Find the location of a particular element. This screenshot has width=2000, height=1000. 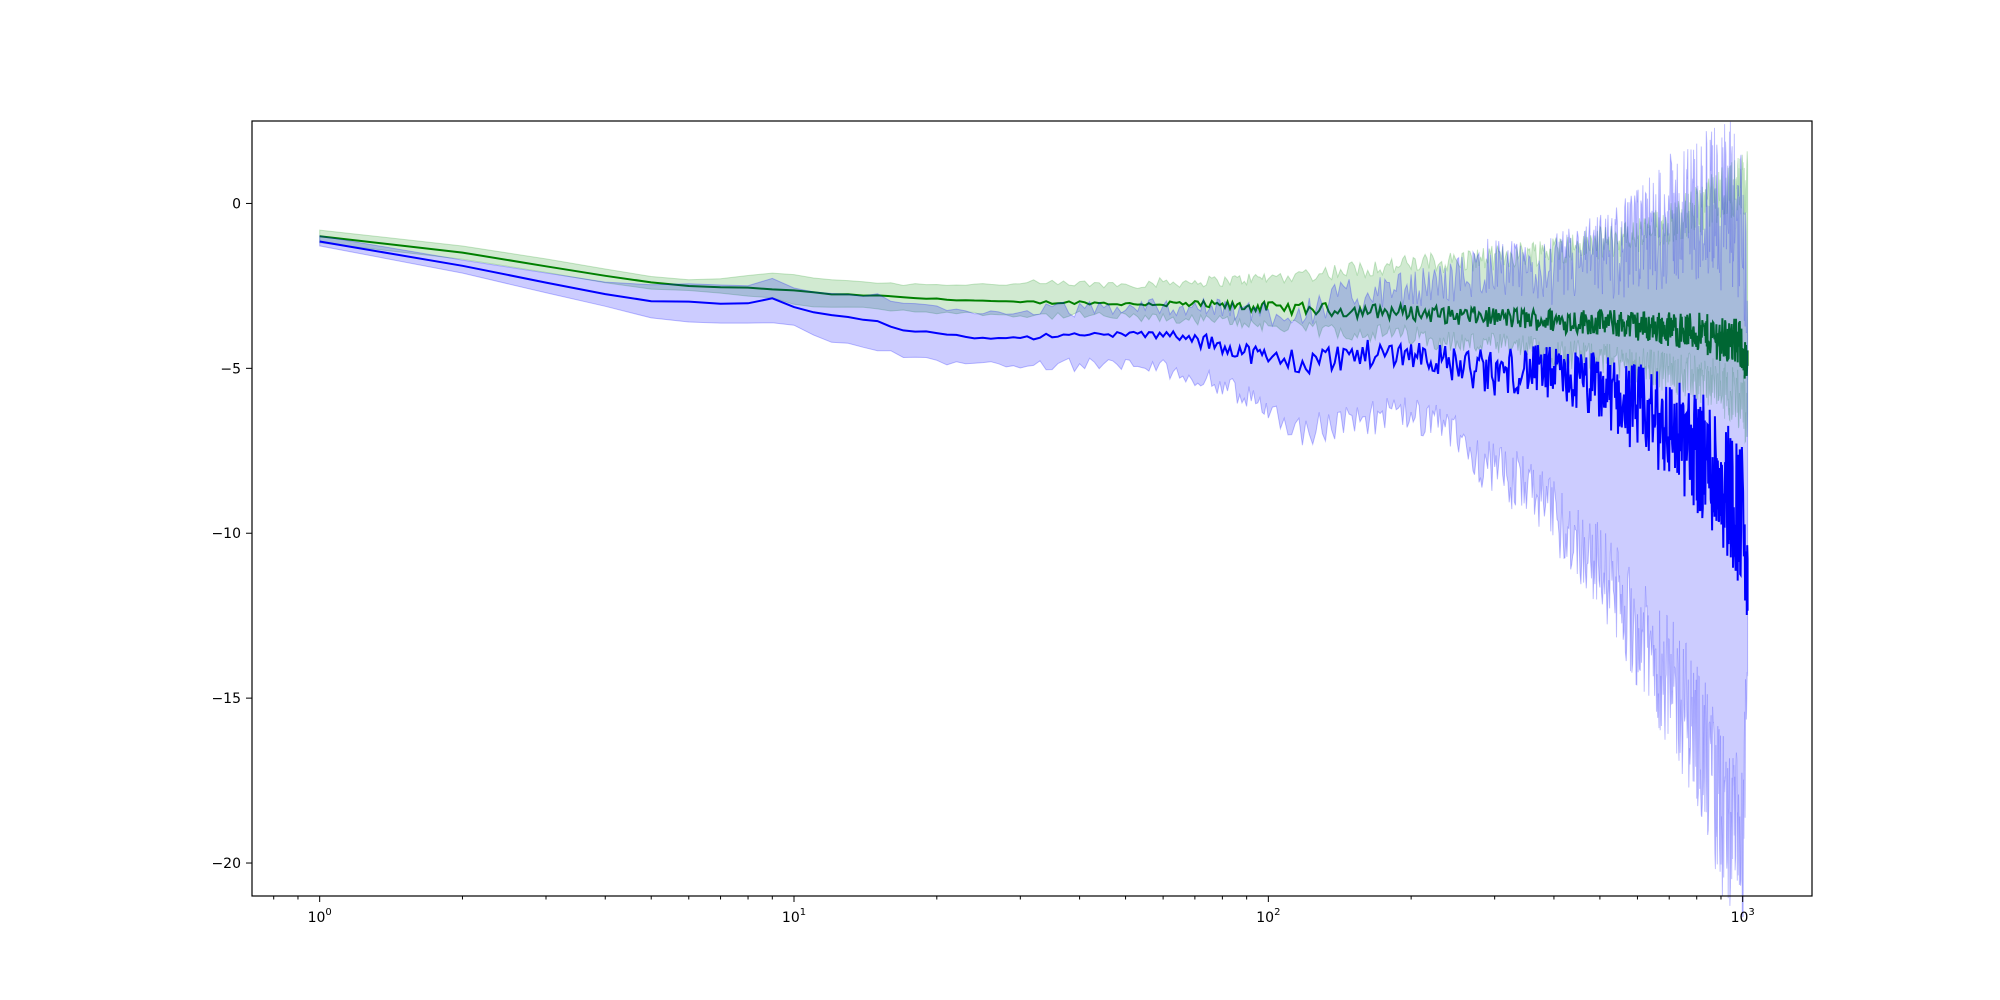

y-tick-label: 0 is located at coordinates (236, 204).